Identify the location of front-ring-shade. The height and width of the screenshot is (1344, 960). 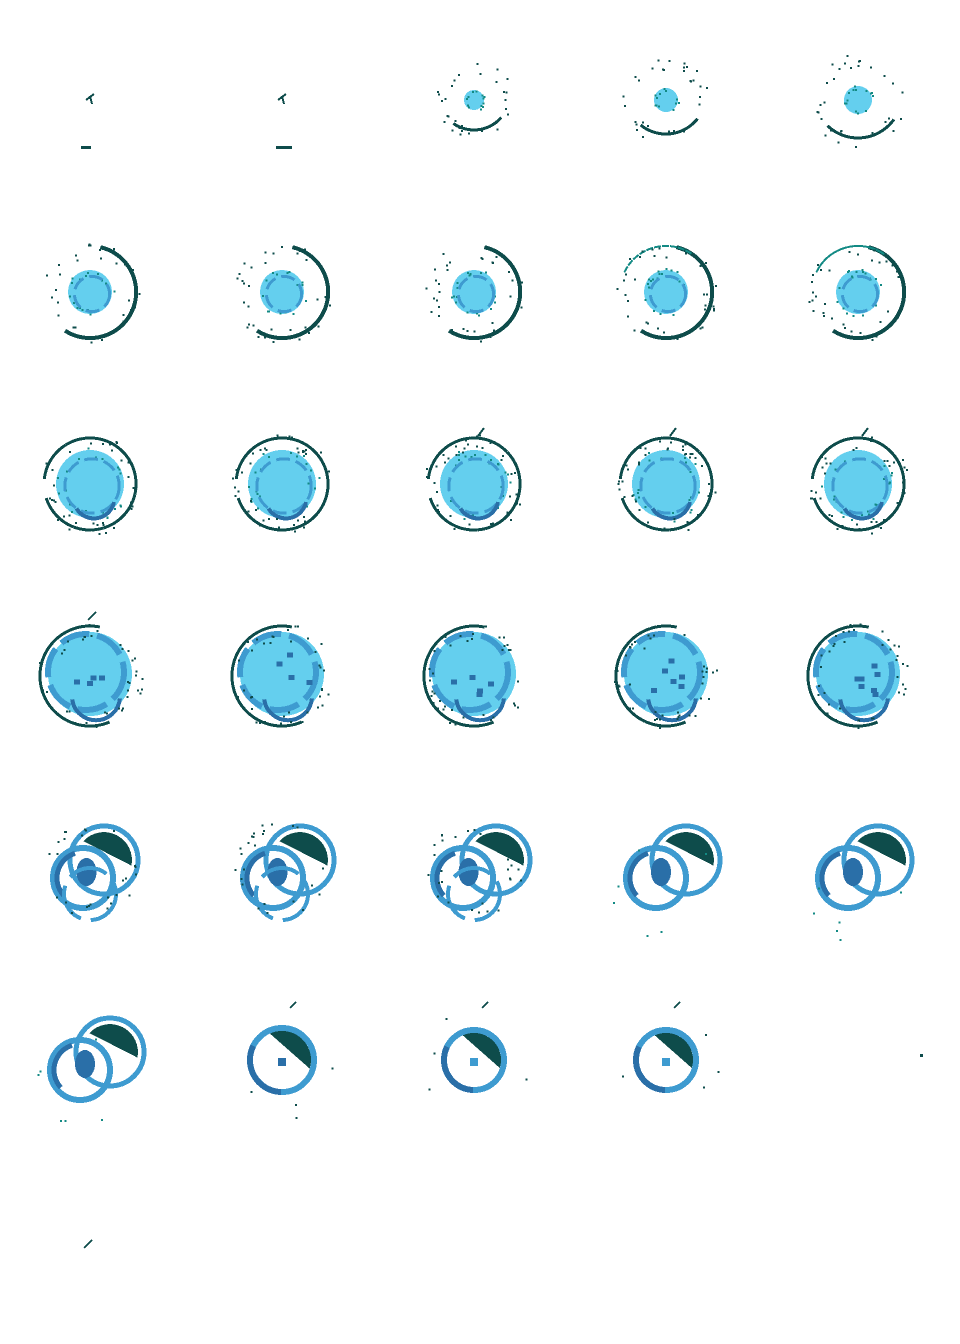
(638, 874).